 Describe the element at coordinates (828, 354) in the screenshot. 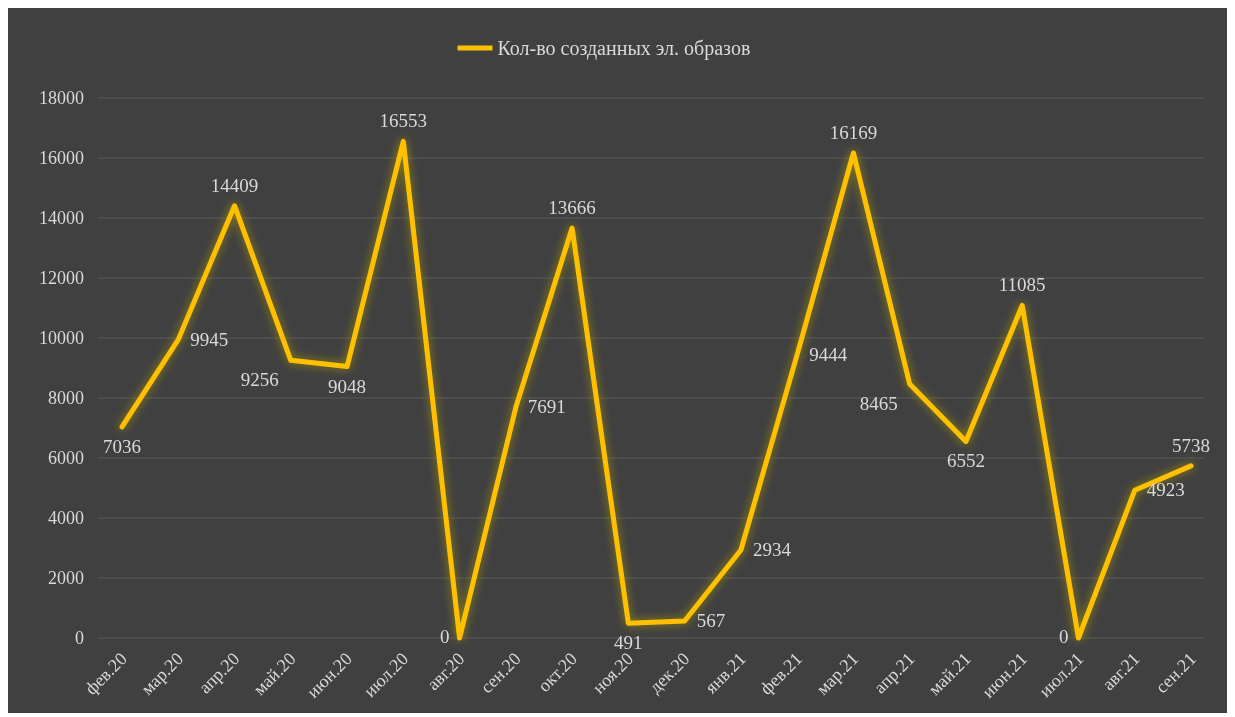

I see `data-label: 9444` at that location.